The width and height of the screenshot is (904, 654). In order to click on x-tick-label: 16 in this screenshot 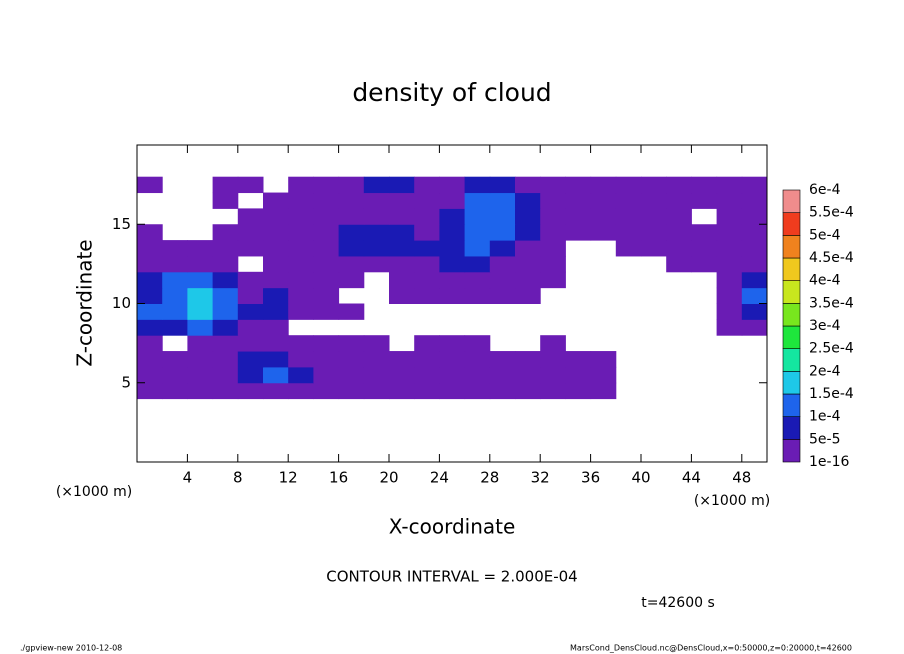, I will do `click(338, 478)`.